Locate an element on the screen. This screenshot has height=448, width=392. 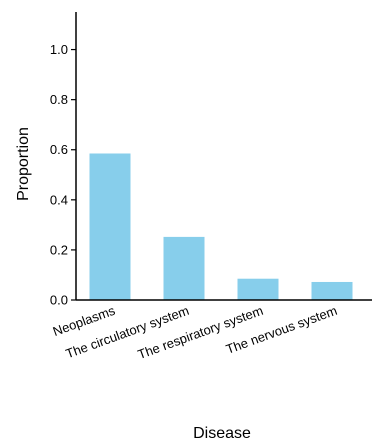
x-category-label: The circulatory system is located at coordinates (127, 332).